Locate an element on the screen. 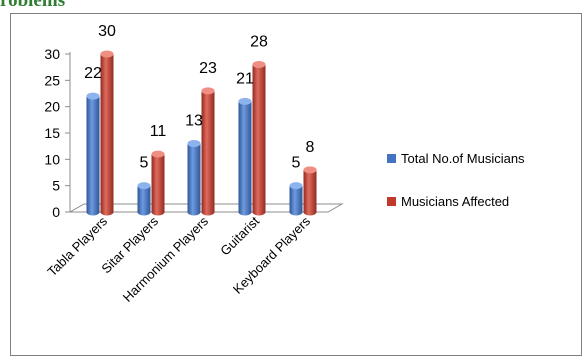 This screenshot has height=360, width=588. category-label-harmonium-players: Harmonium Players is located at coordinates (166, 259).